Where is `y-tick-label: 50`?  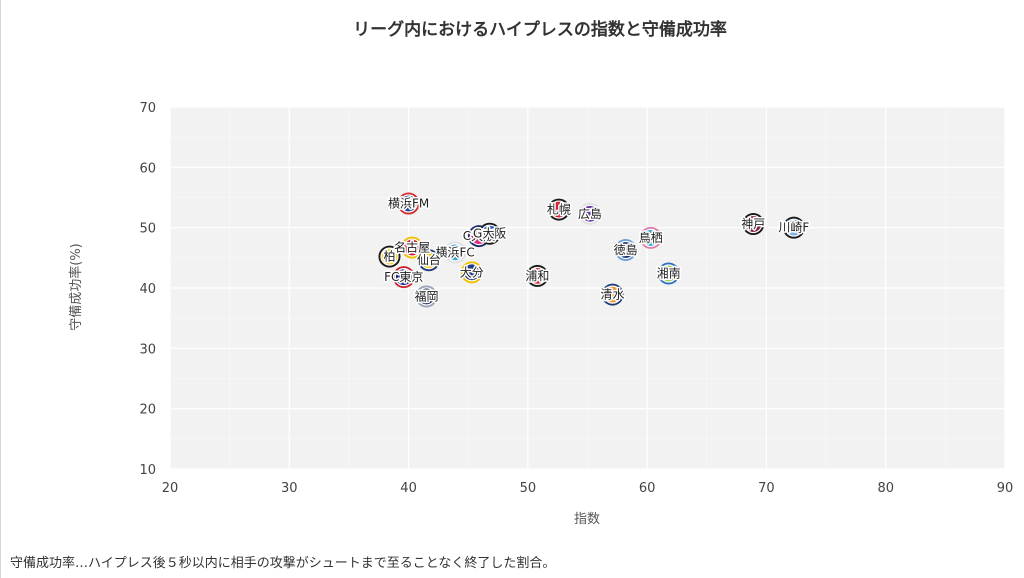
y-tick-label: 50 is located at coordinates (147, 229).